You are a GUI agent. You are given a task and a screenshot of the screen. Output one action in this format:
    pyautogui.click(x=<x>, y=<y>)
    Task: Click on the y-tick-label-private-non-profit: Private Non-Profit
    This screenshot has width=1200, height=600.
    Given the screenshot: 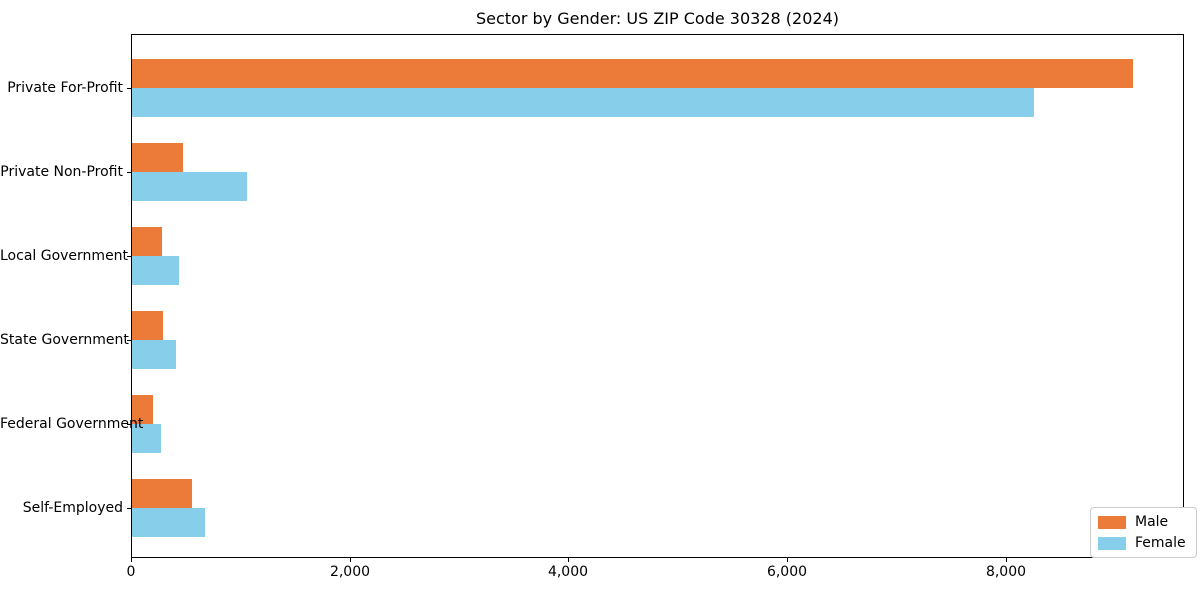 What is the action you would take?
    pyautogui.click(x=61, y=172)
    